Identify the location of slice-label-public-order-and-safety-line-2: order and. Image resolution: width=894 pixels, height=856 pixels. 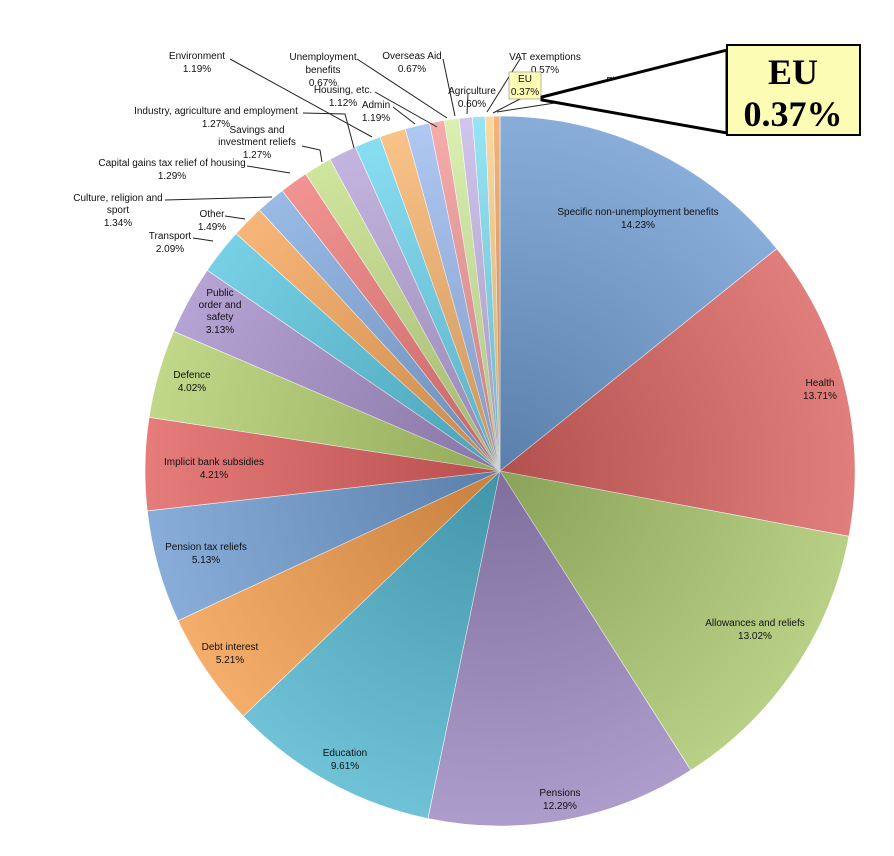
(220, 305).